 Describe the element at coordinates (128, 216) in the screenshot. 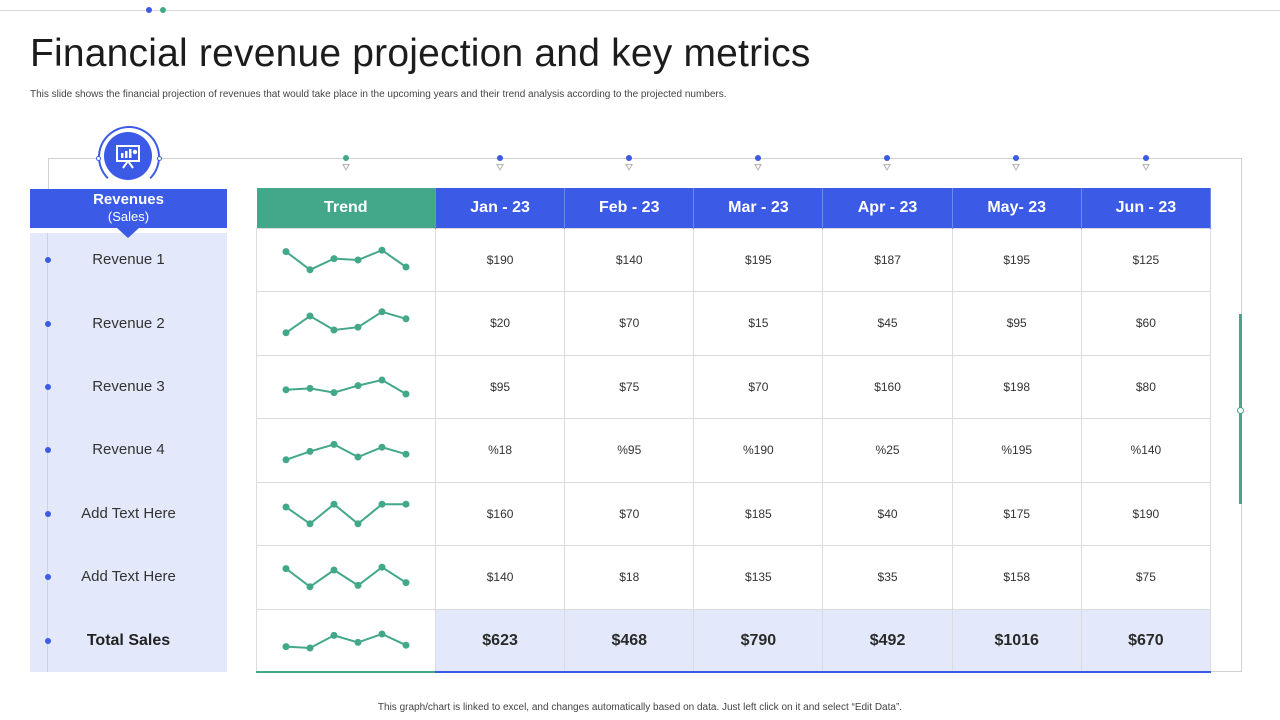

I see `revenues-subheading: (Sales)` at that location.